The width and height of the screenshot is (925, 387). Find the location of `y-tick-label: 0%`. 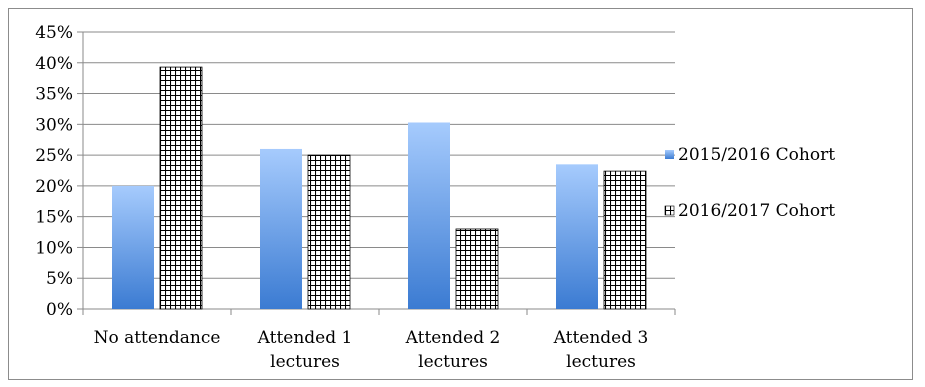

y-tick-label: 0% is located at coordinates (59, 310).